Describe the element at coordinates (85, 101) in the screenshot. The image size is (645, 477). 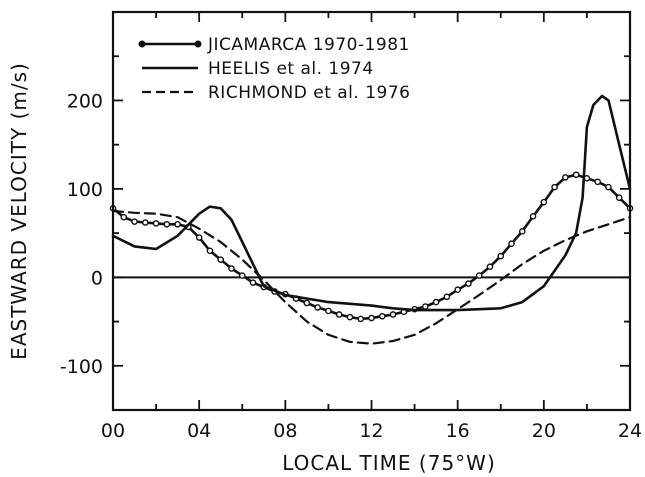
I see `y-tick-label: 200` at that location.